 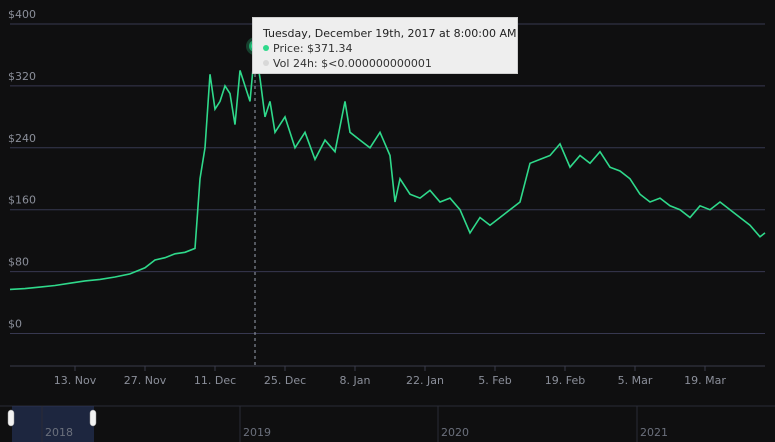 What do you see at coordinates (355, 380) in the screenshot?
I see `x-tick-label: 8. Jan` at bounding box center [355, 380].